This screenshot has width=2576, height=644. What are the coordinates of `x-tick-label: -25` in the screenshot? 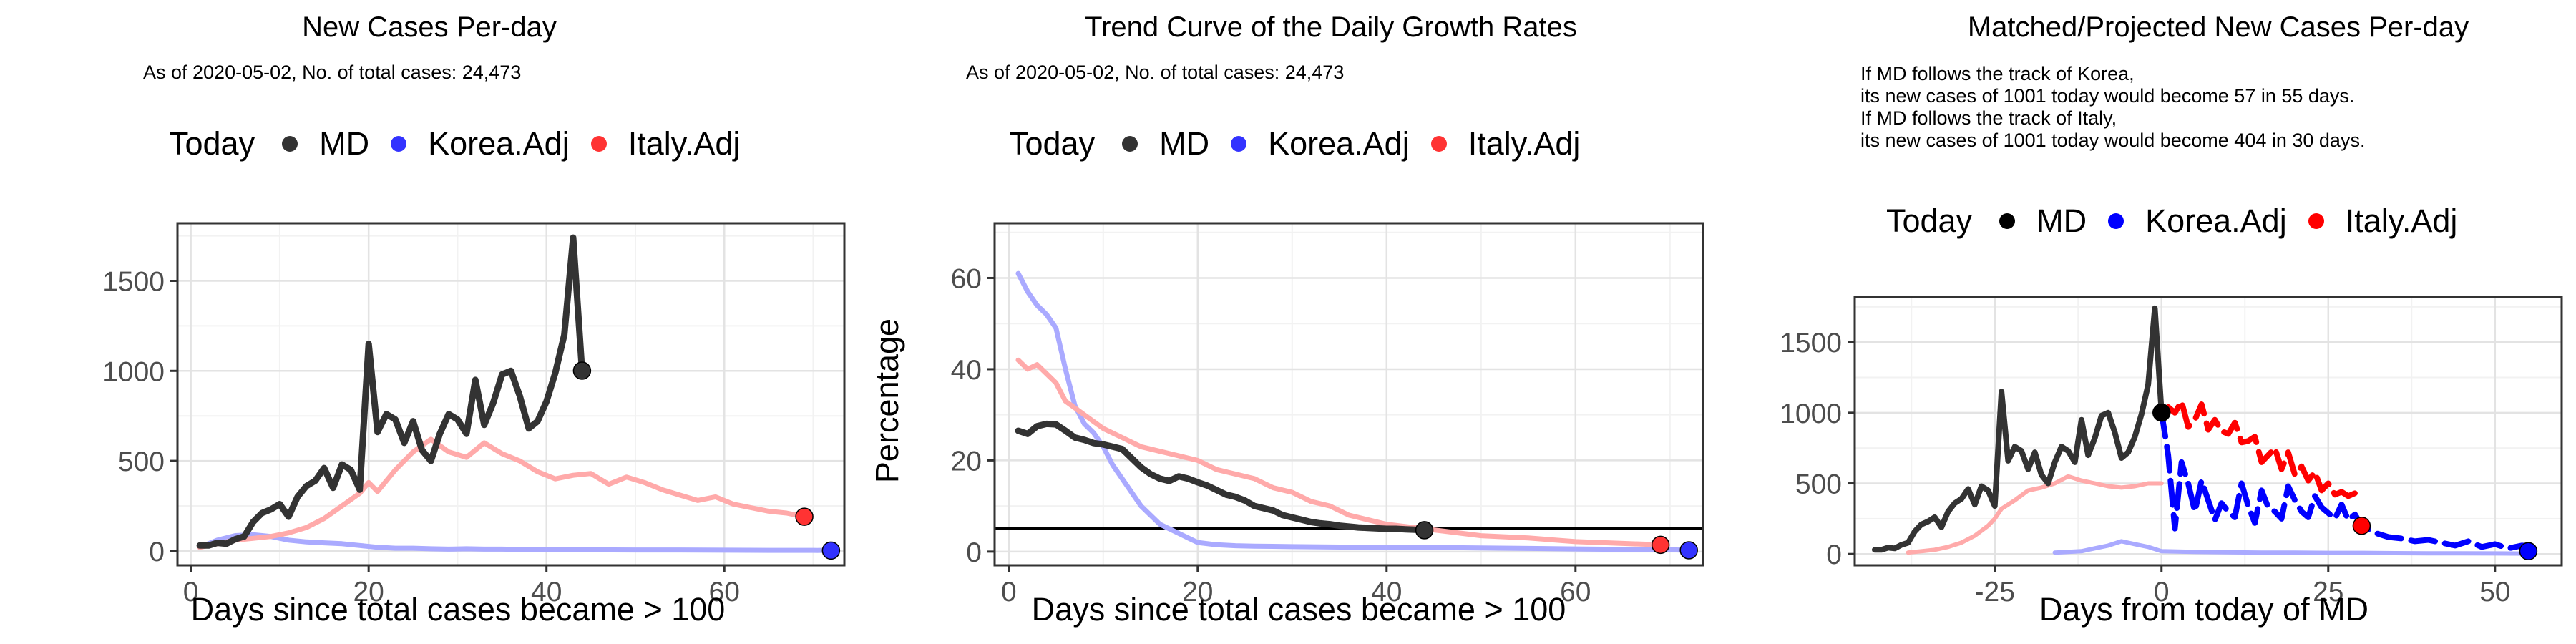 It's located at (1995, 592).